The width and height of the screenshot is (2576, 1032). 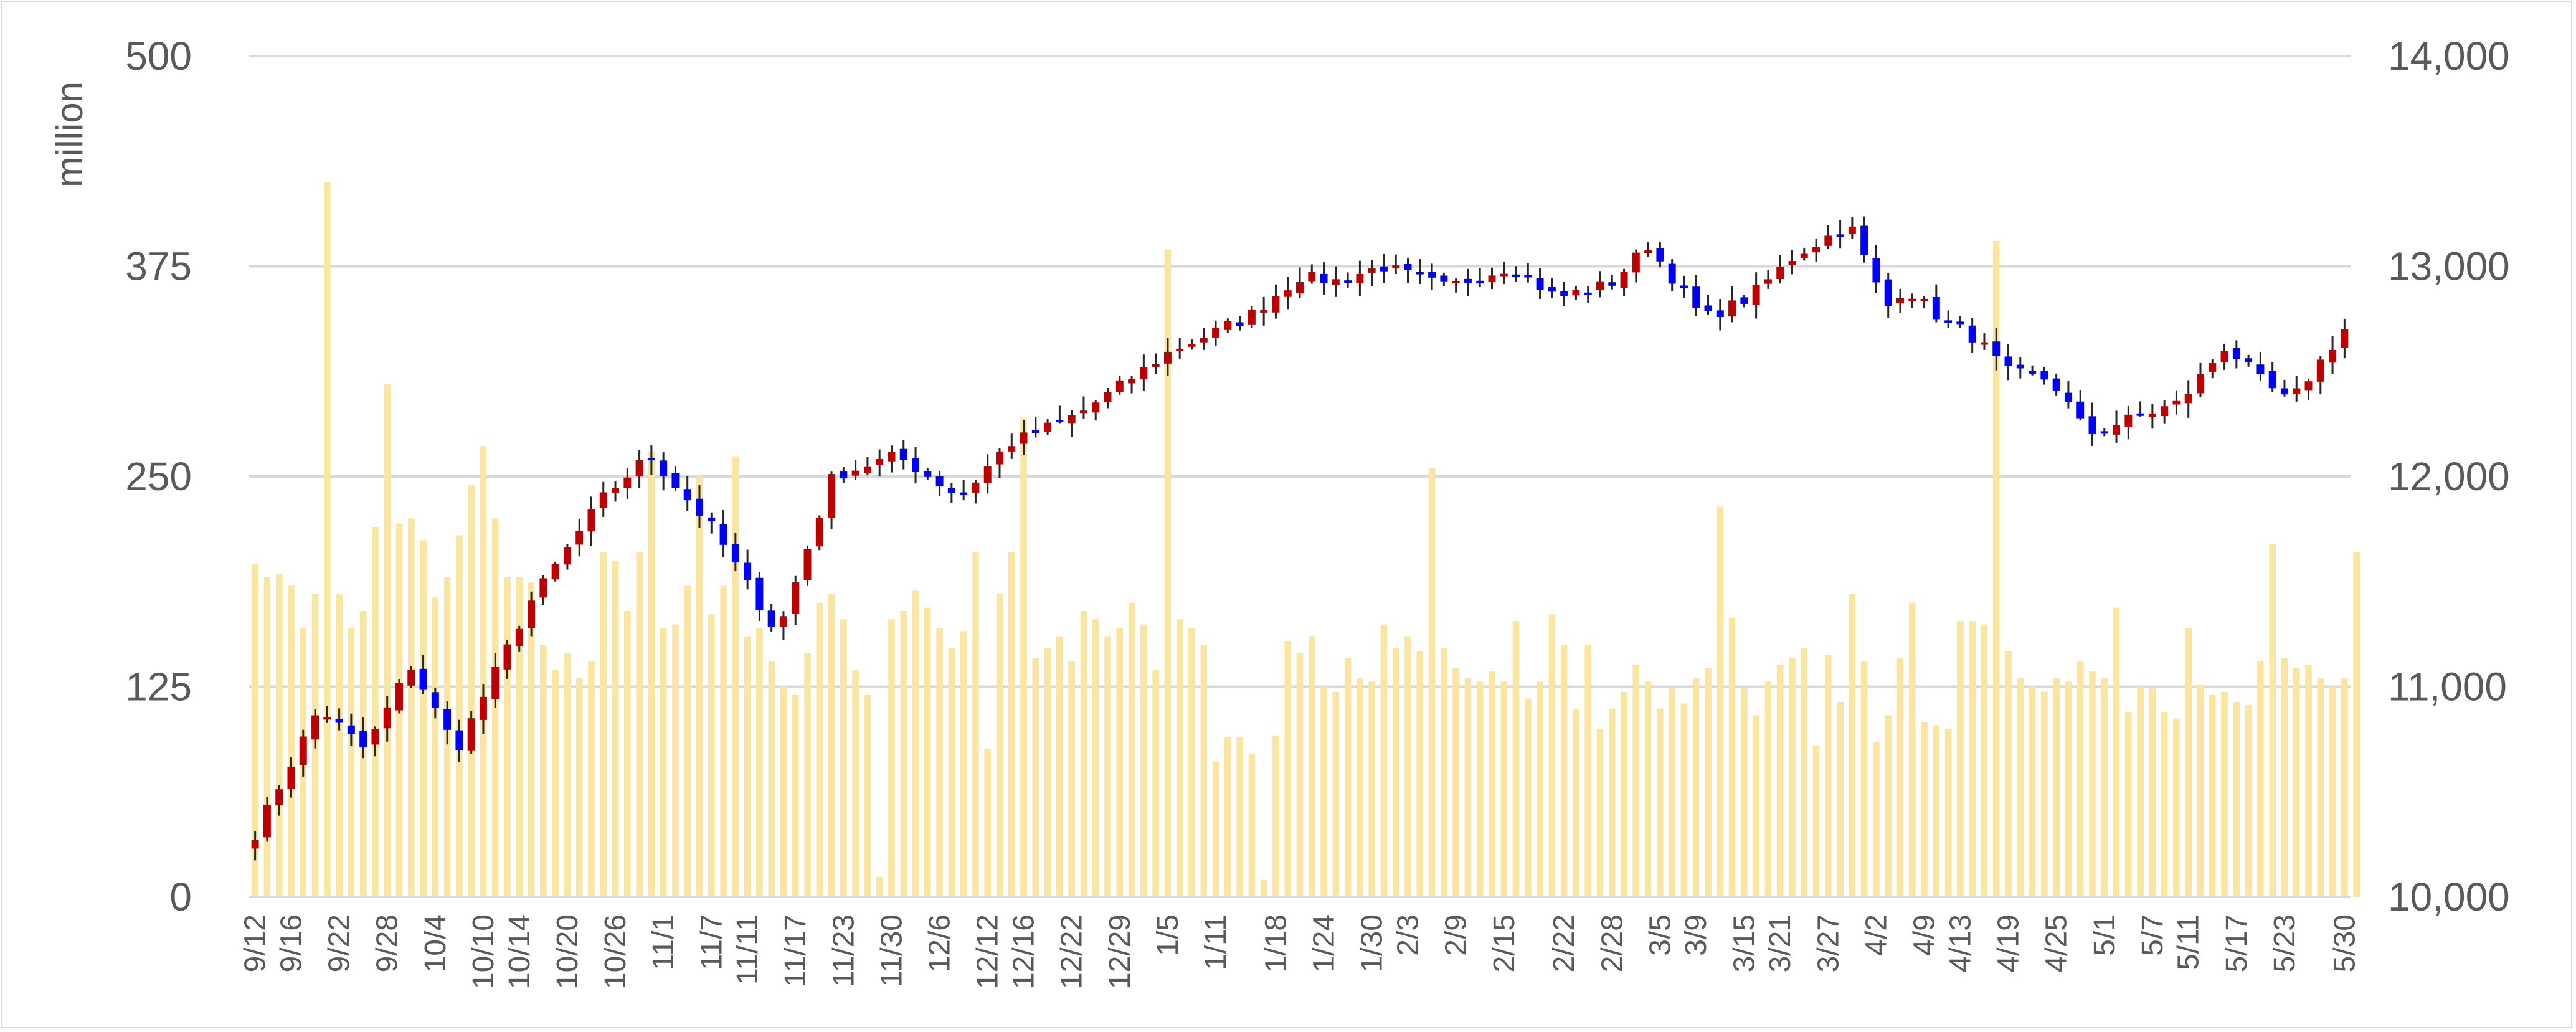 I want to click on x-tick-label: 3/21, so click(x=1781, y=943).